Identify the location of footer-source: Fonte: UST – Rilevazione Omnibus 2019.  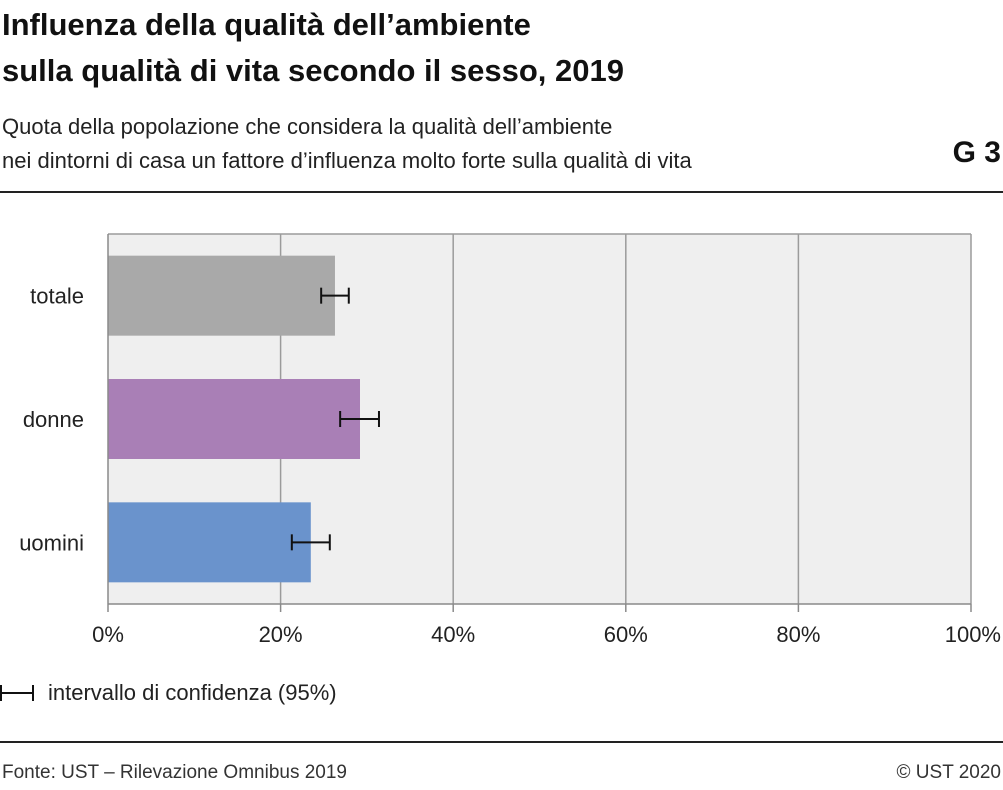
(174, 772).